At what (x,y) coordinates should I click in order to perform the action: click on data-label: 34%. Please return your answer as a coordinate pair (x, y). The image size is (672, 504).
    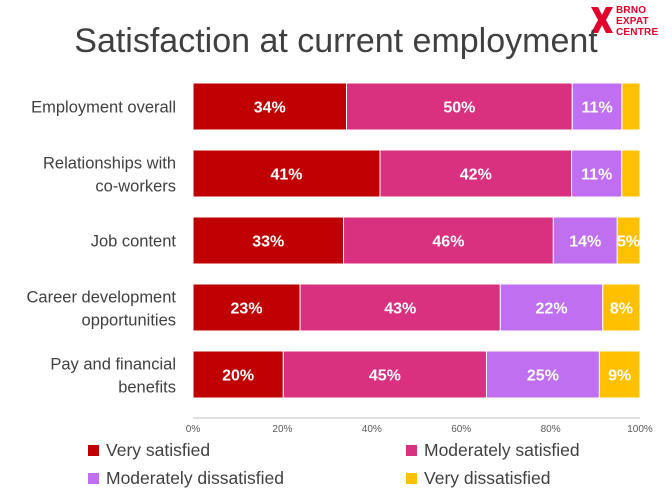
    Looking at the image, I should click on (270, 108).